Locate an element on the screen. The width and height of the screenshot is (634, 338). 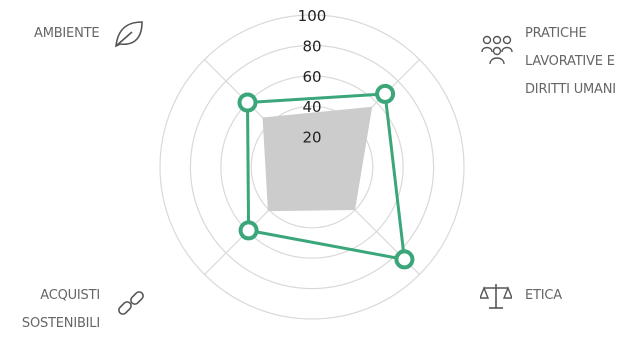
axis-label-etica: ETICA is located at coordinates (543, 295).